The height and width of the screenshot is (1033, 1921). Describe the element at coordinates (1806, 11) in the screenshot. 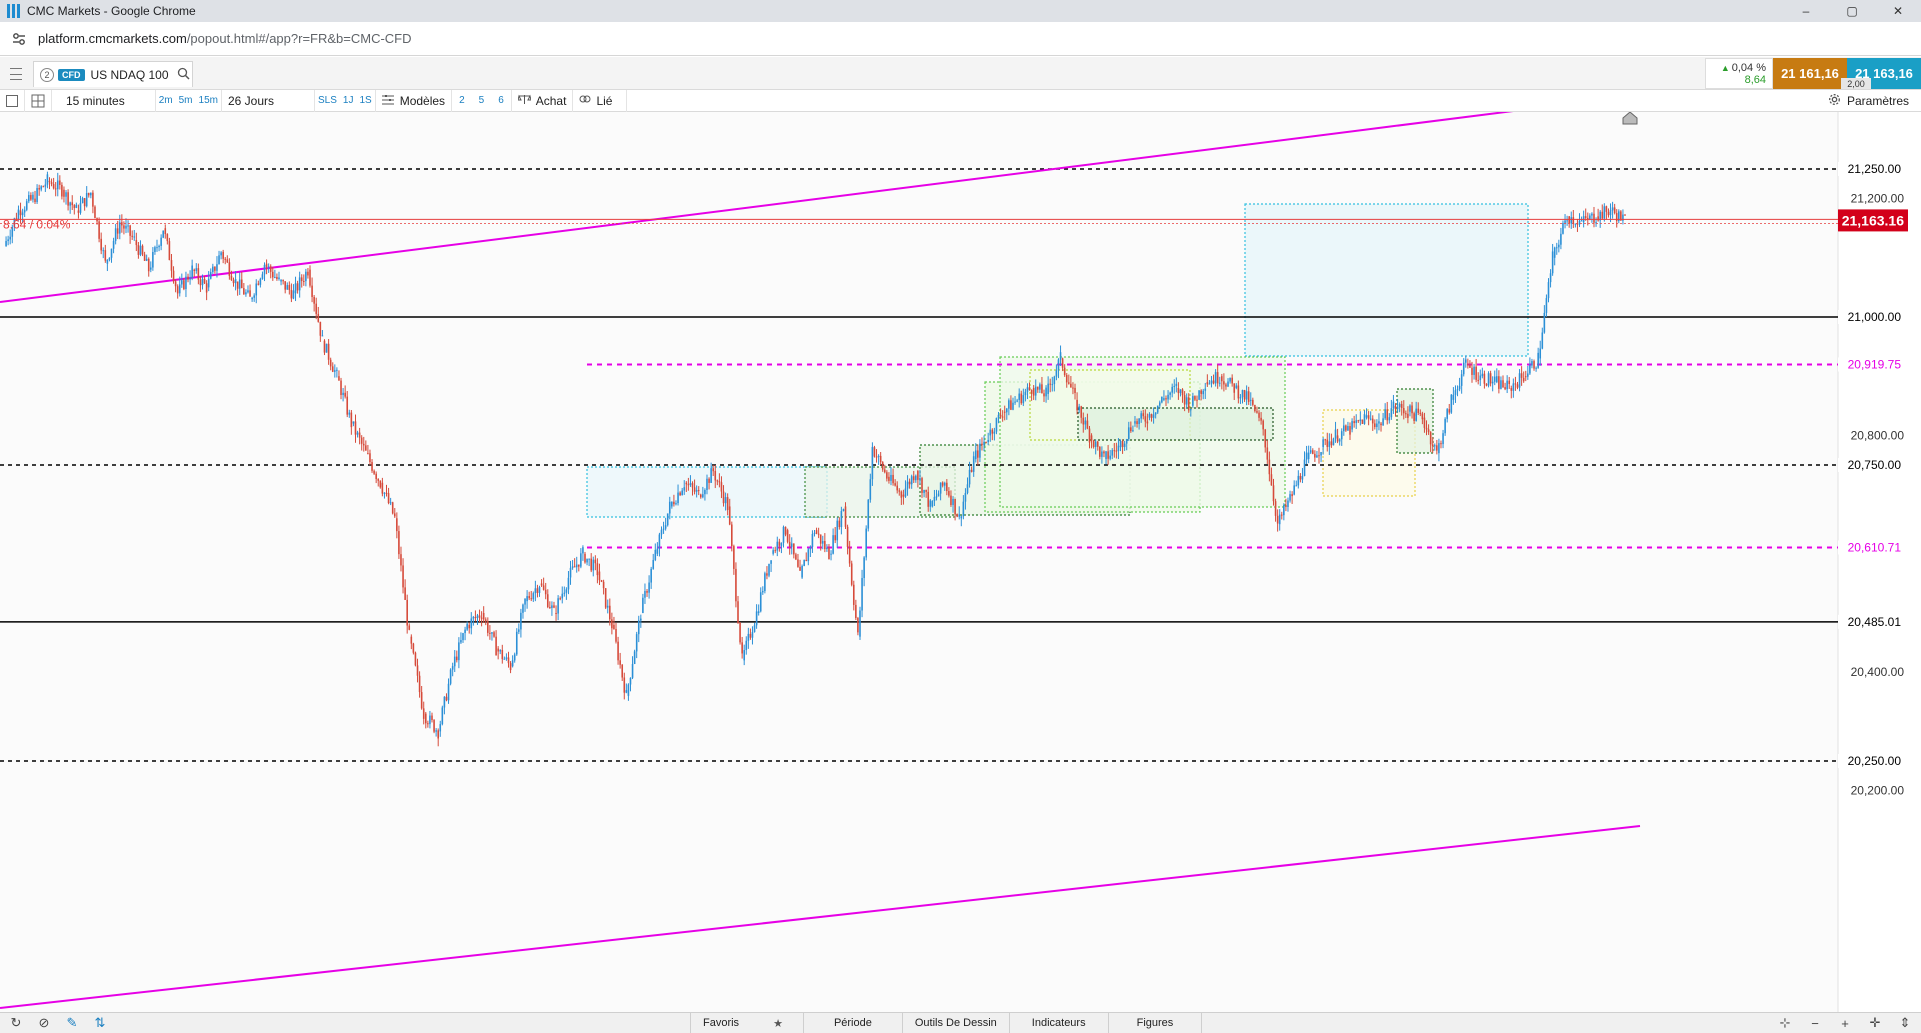

I see `minimize-button: –` at that location.